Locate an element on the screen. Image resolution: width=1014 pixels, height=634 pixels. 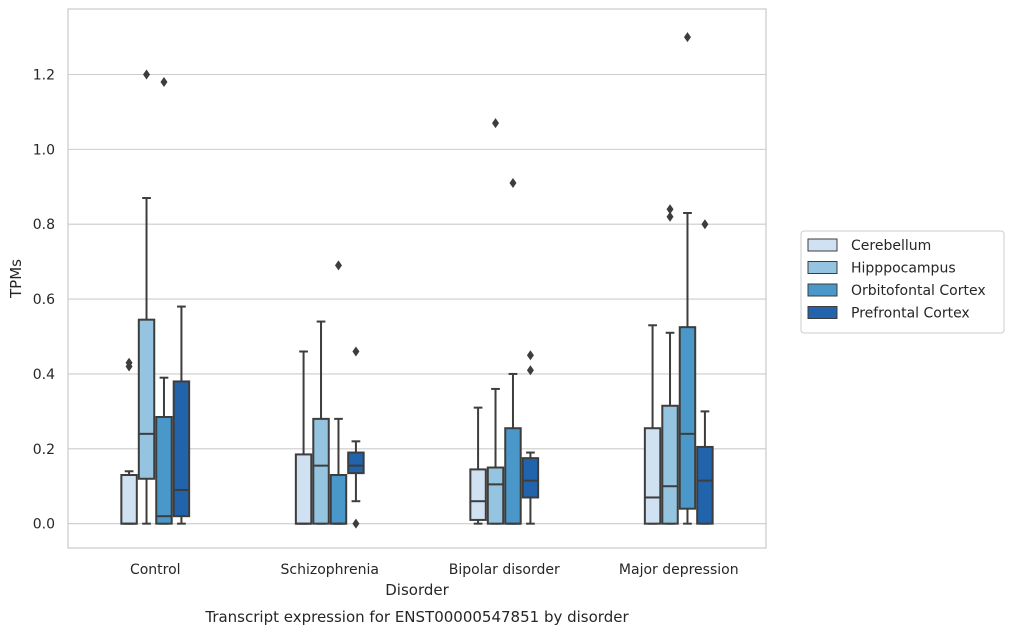
x-axis-label: Disorder is located at coordinates (417, 590).